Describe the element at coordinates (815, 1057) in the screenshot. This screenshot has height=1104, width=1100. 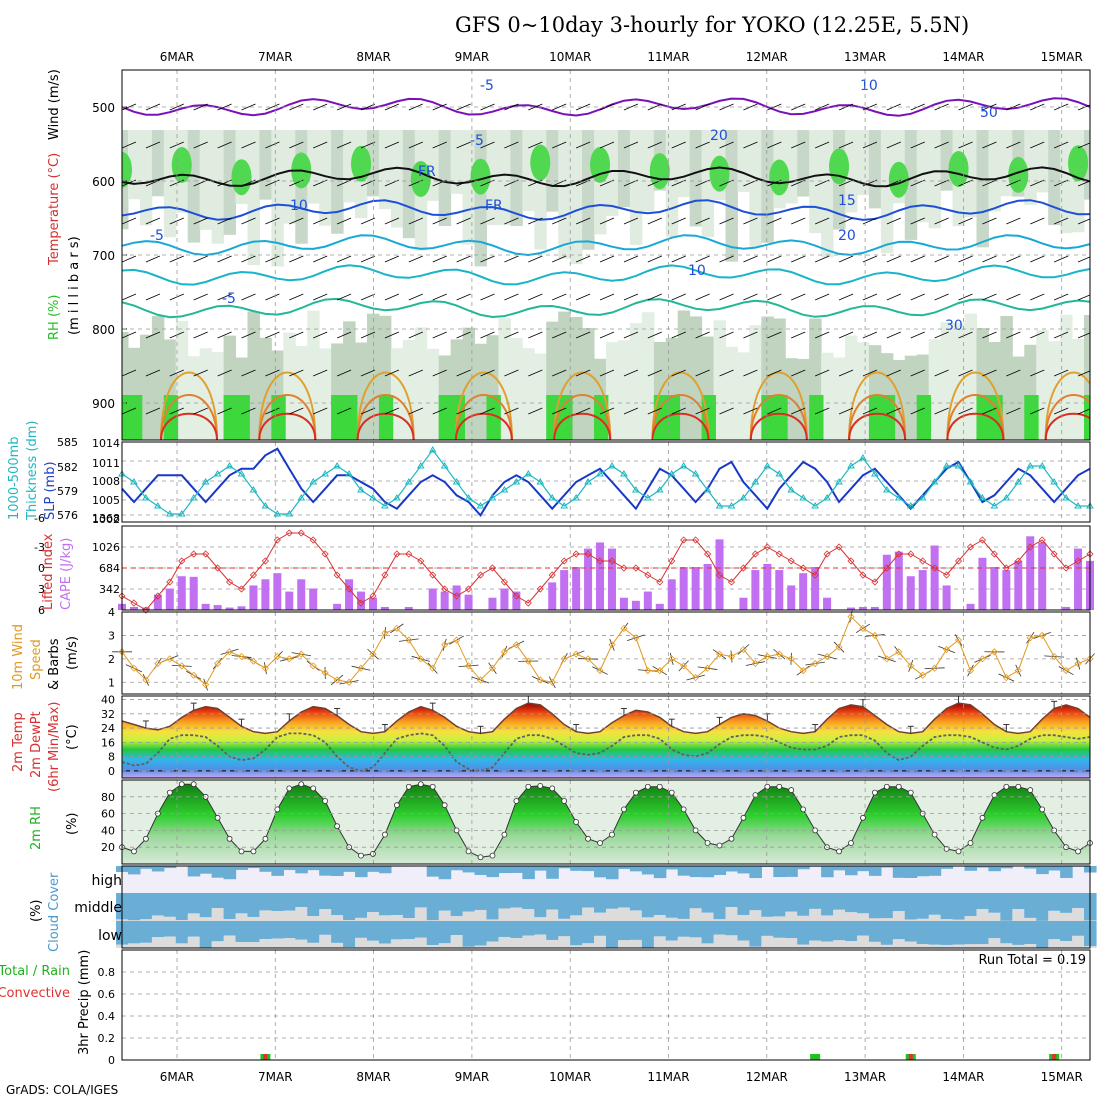
I see `precip-total-bar` at that location.